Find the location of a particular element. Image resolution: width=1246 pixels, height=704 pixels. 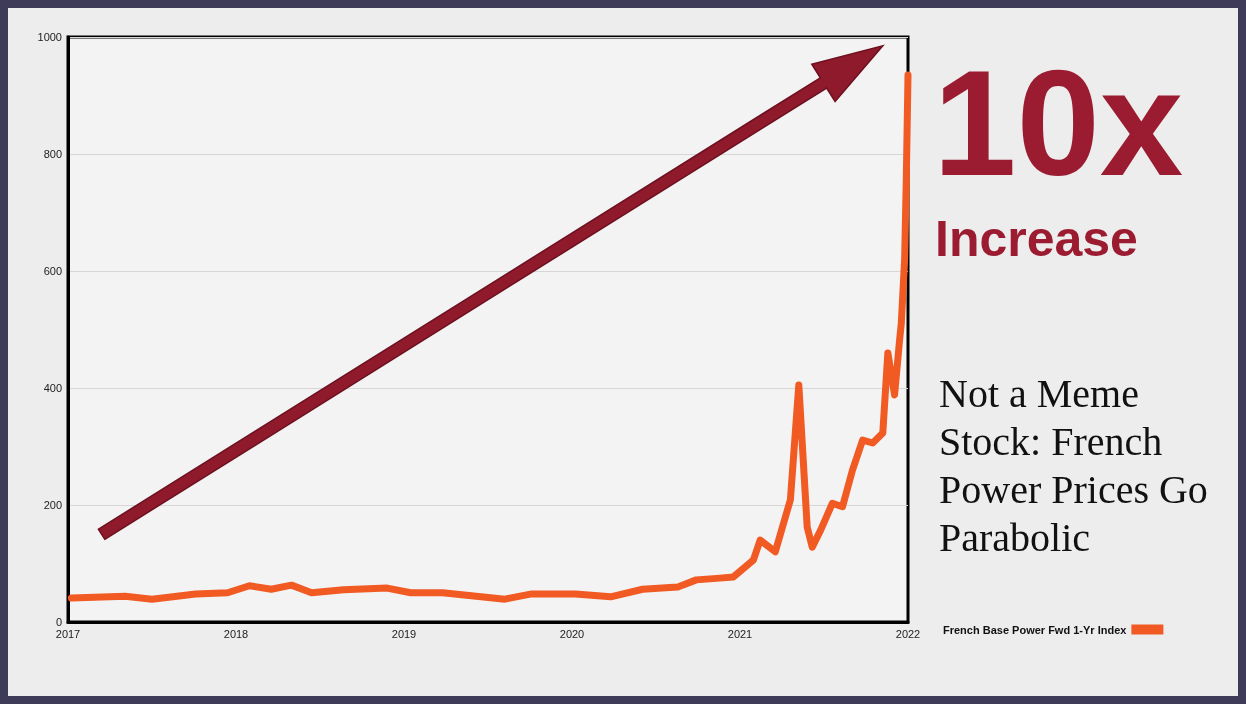

text: Not a Meme Stock: French Power Prices Go Parabolic is located at coordinates (1078, 465).